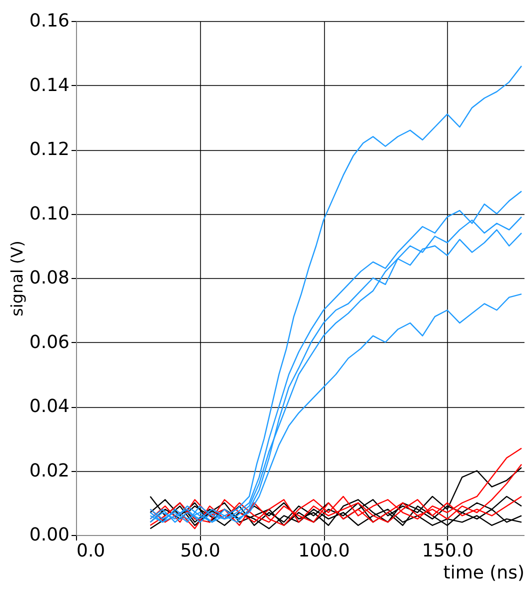 The image size is (526, 590). Describe the element at coordinates (49, 406) in the screenshot. I see `y-tick-label: 0.04` at that location.